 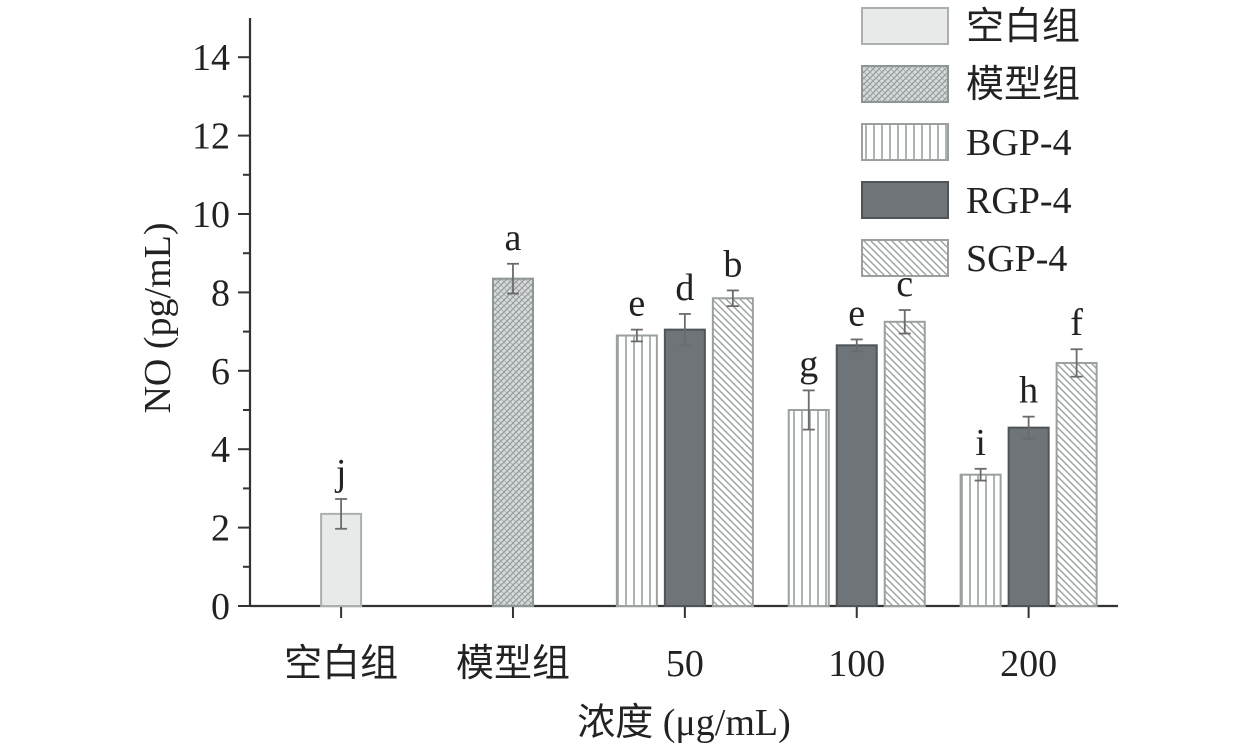 I want to click on y-tick-label: 14, so click(x=211, y=58).